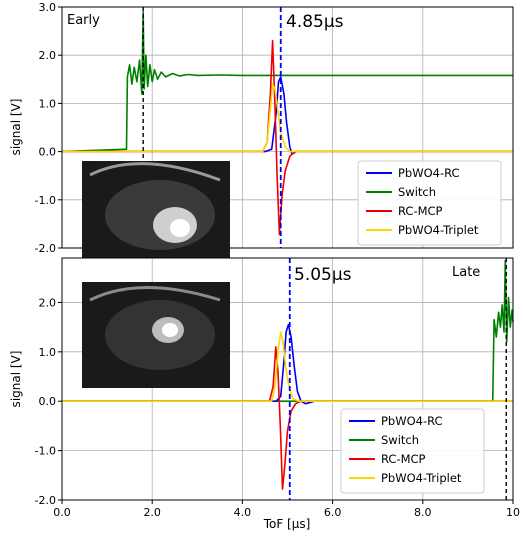 The width and height of the screenshot is (523, 537). Describe the element at coordinates (323, 275) in the screenshot. I see `marker-label-late: 5.05µs` at that location.